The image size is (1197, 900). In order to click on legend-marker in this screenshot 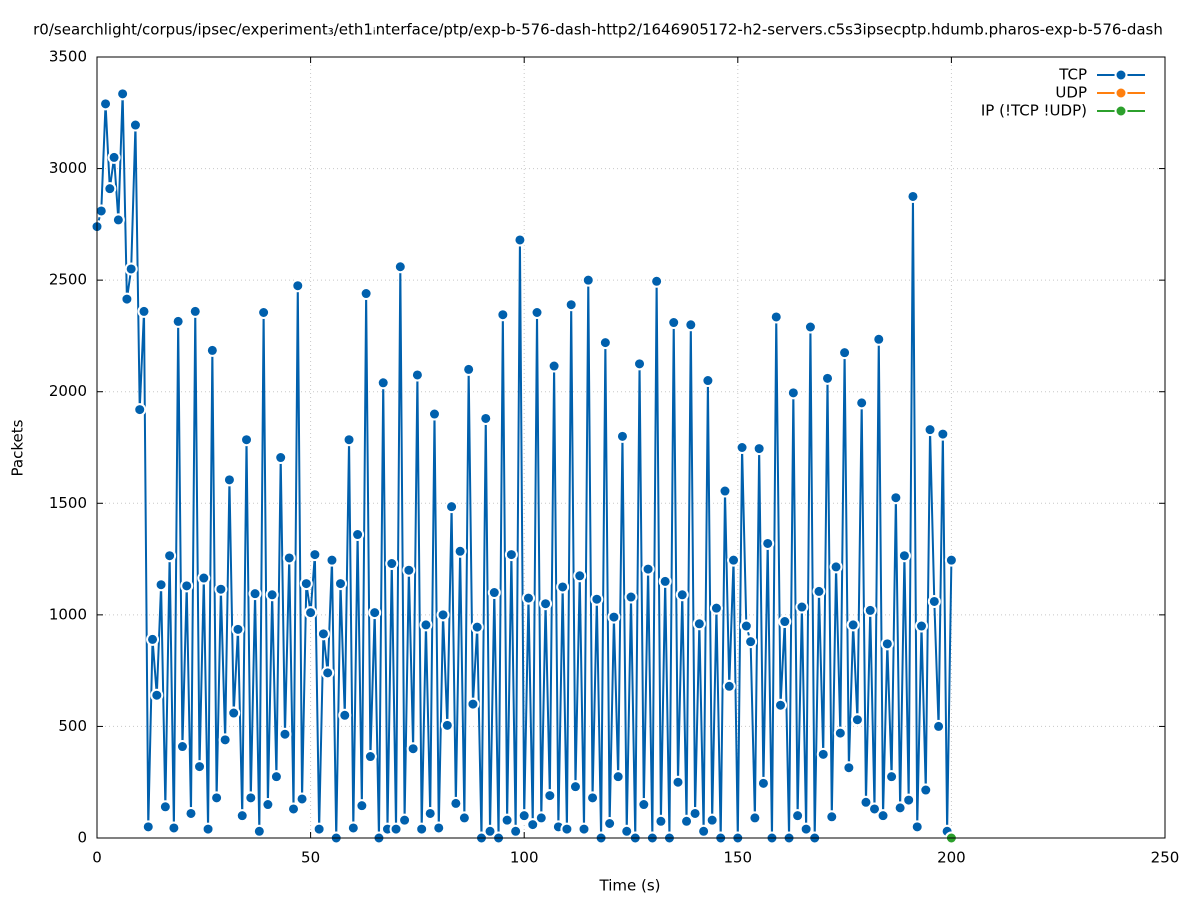, I will do `click(1121, 93)`.